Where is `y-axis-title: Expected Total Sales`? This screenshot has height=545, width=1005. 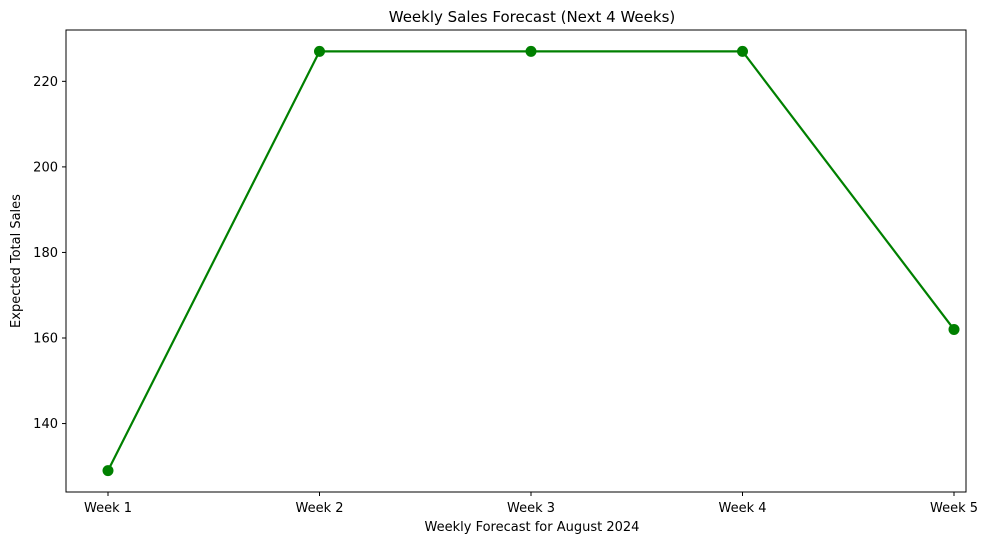 y-axis-title: Expected Total Sales is located at coordinates (16, 261).